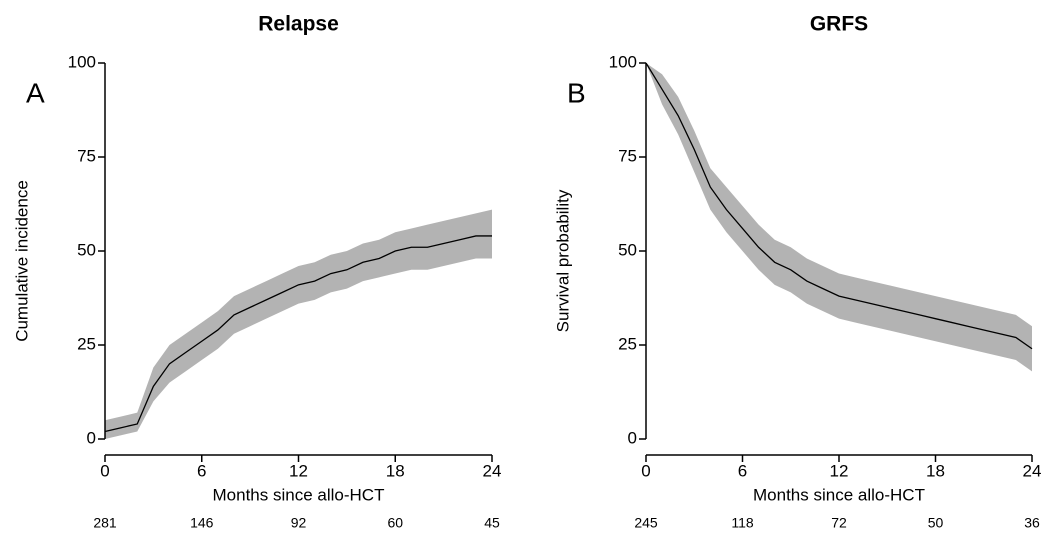 This screenshot has width=1048, height=535. What do you see at coordinates (298, 334) in the screenshot?
I see `survival-curve` at bounding box center [298, 334].